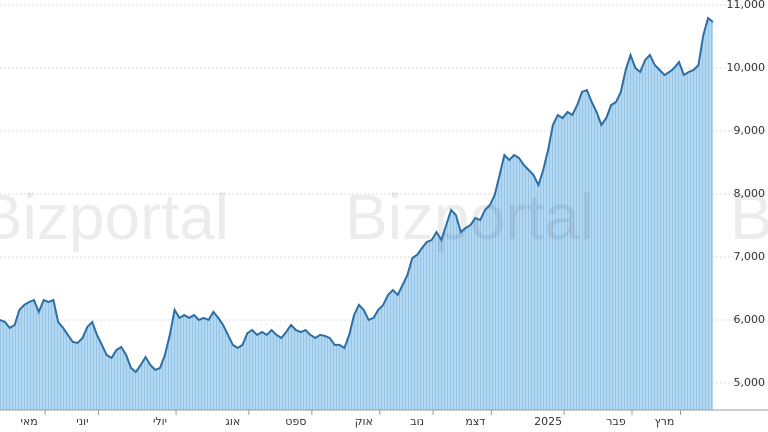  Describe the element at coordinates (82, 421) in the screenshot. I see `x-tick-label: יוני` at that location.